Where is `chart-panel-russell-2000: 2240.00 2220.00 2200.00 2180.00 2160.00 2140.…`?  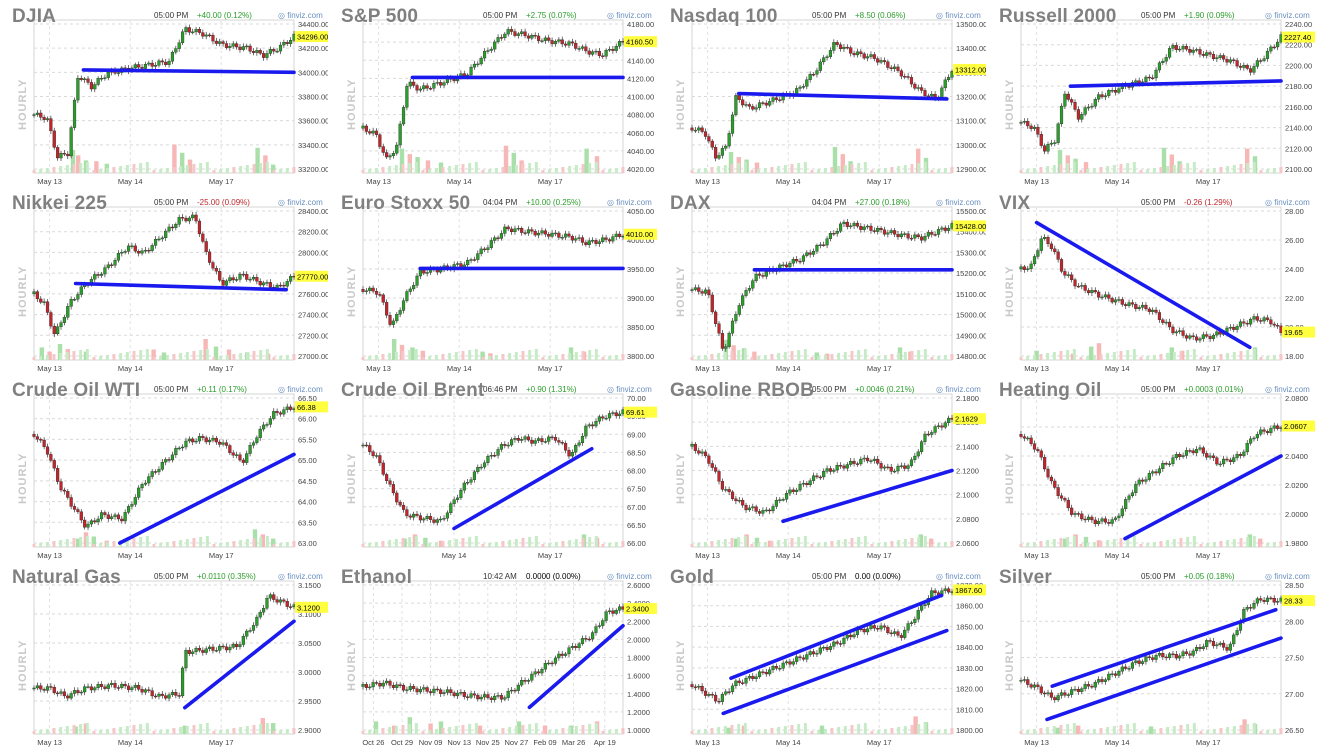
chart-panel-russell-2000: 2240.00 2220.00 2200.00 2180.00 2160.00 2140.… is located at coordinates (1151, 95).